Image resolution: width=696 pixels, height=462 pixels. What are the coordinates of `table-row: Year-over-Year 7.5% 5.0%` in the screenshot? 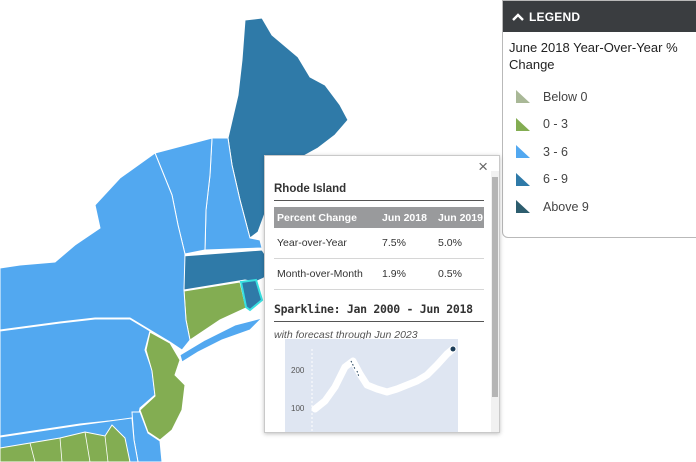 It's located at (379, 243).